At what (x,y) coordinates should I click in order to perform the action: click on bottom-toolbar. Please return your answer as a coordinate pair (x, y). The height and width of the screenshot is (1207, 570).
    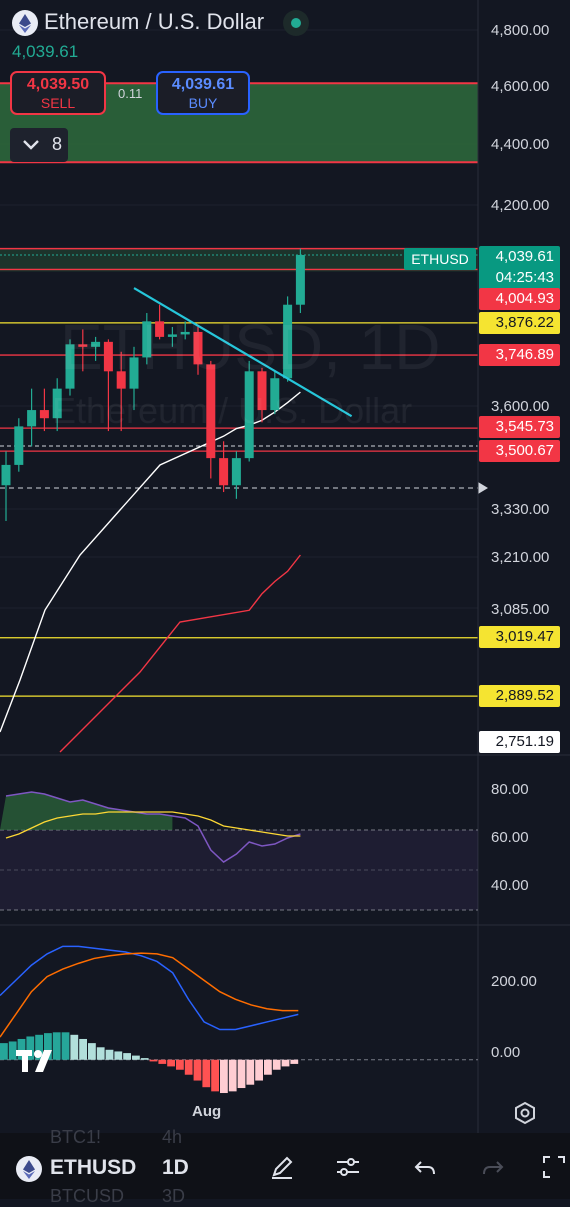
    Looking at the image, I should click on (285, 1166).